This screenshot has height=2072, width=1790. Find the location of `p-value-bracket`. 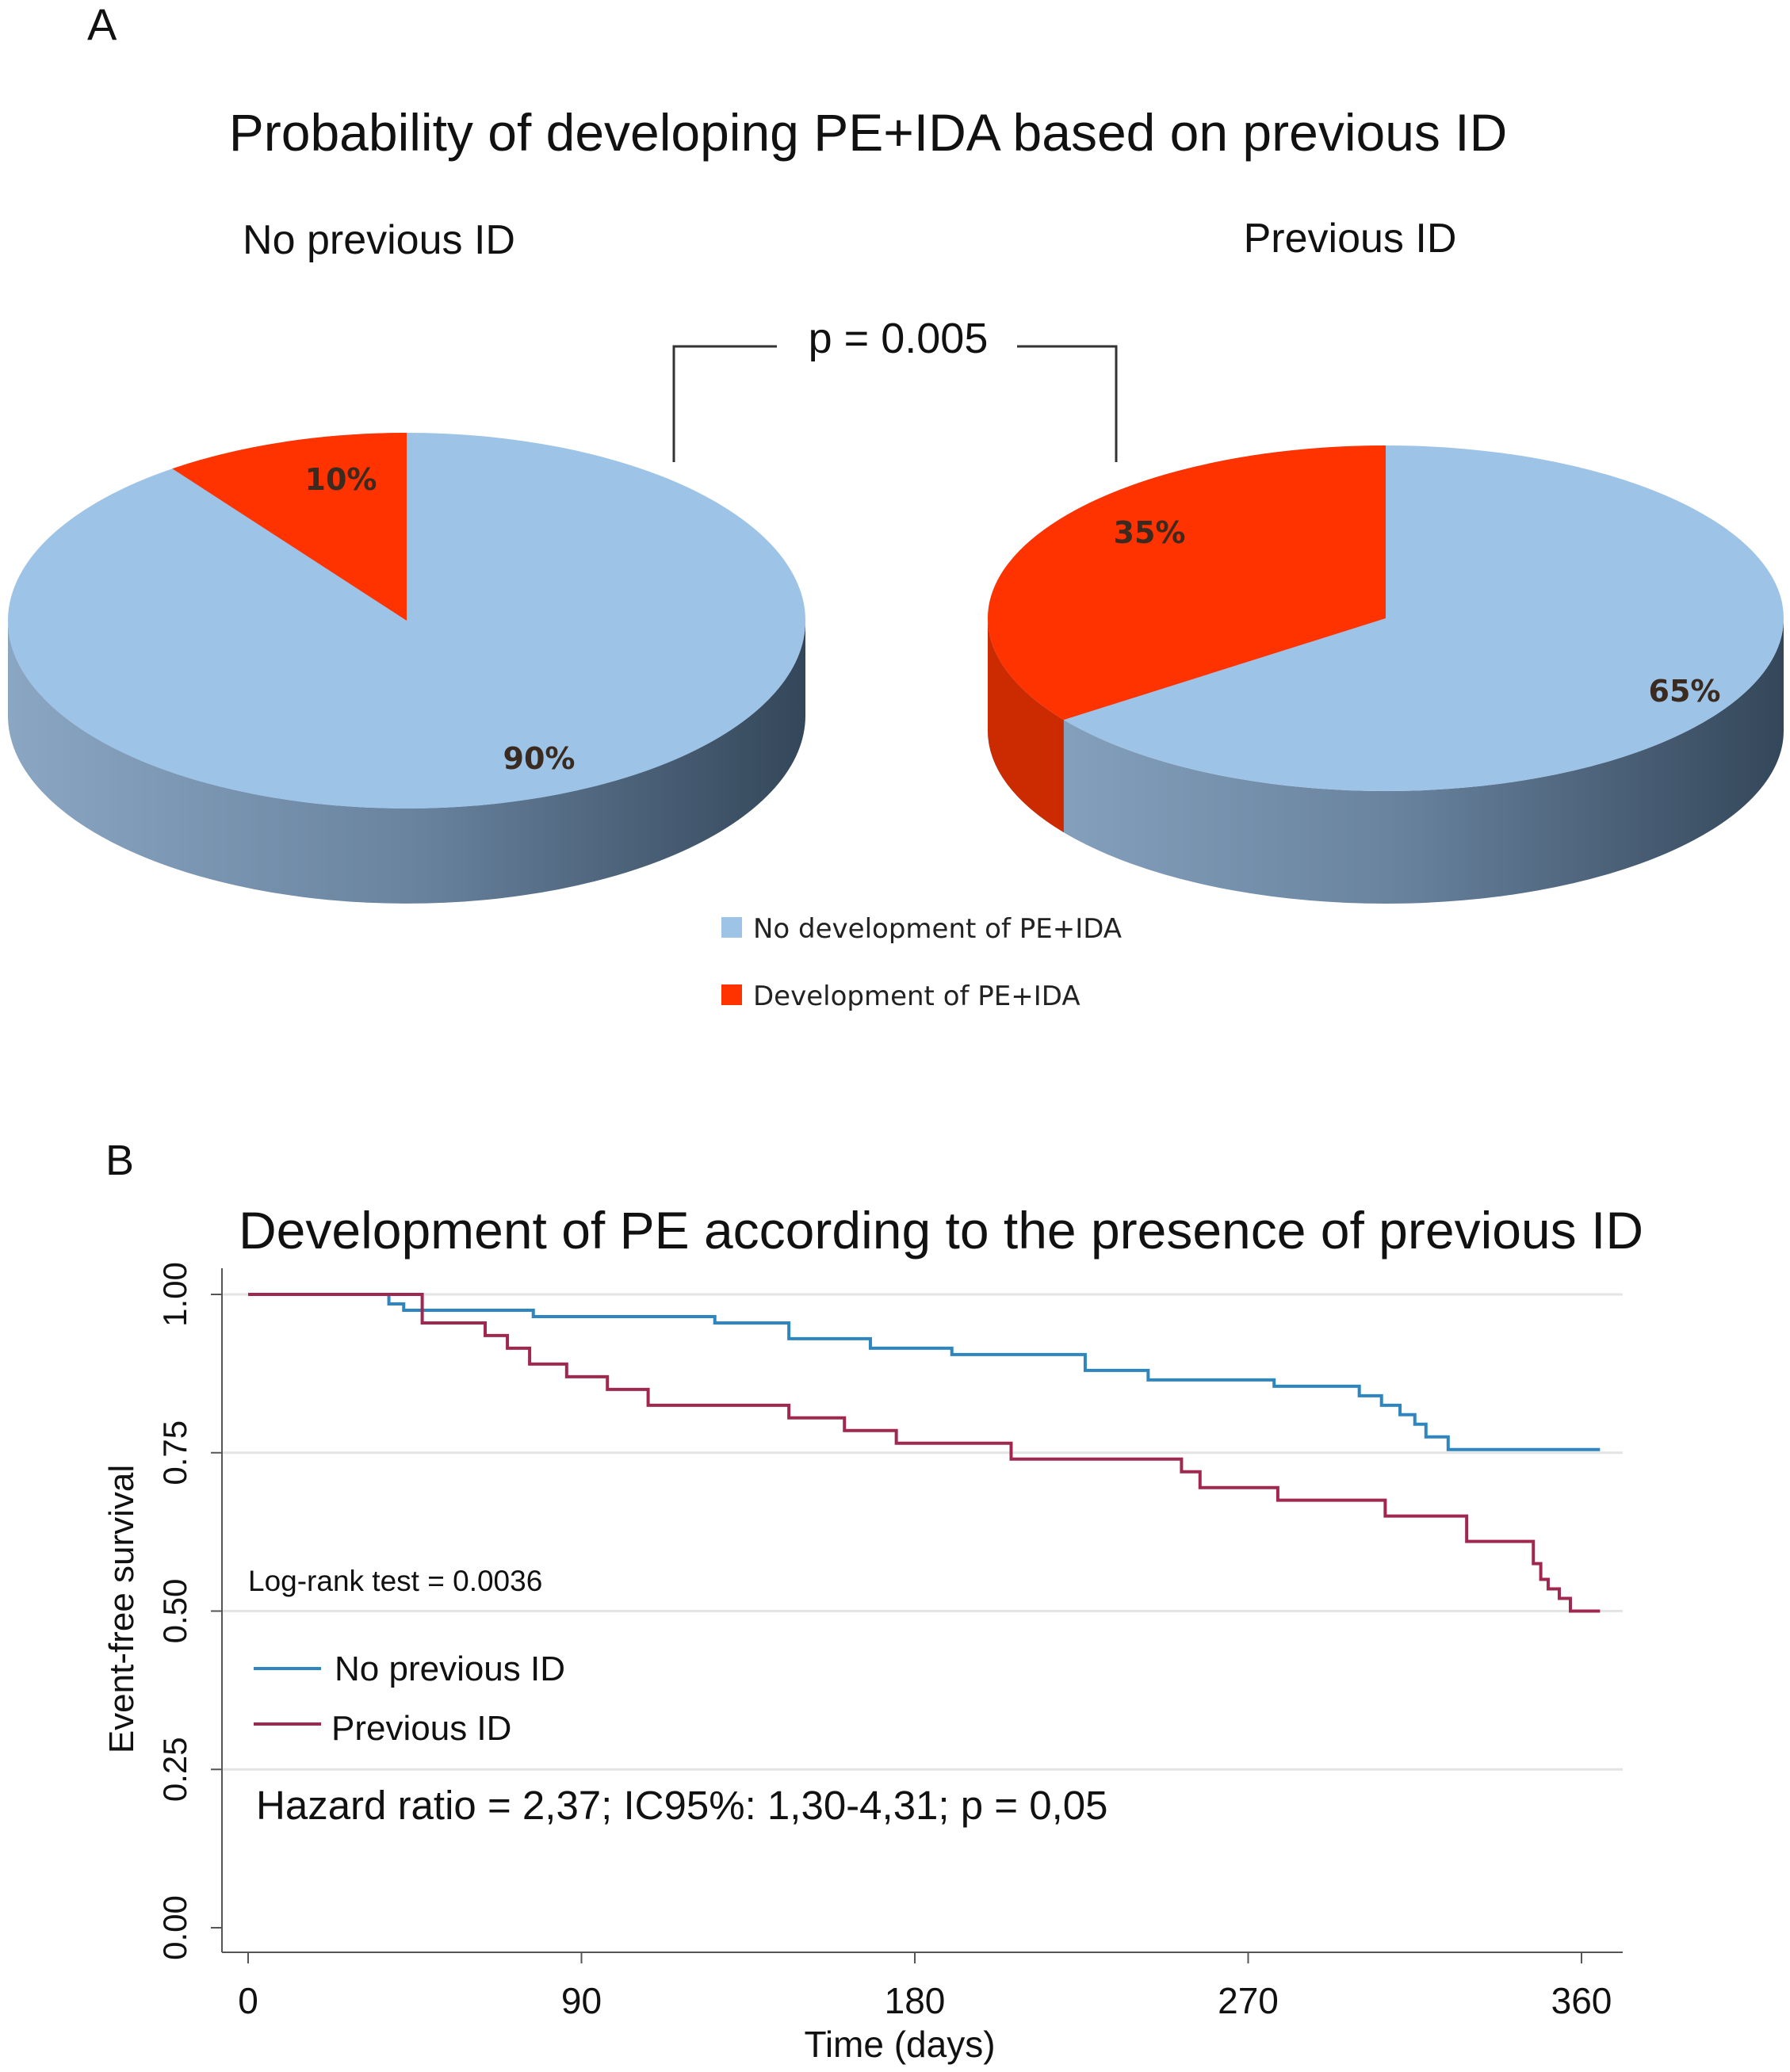

p-value-bracket is located at coordinates (895, 403).